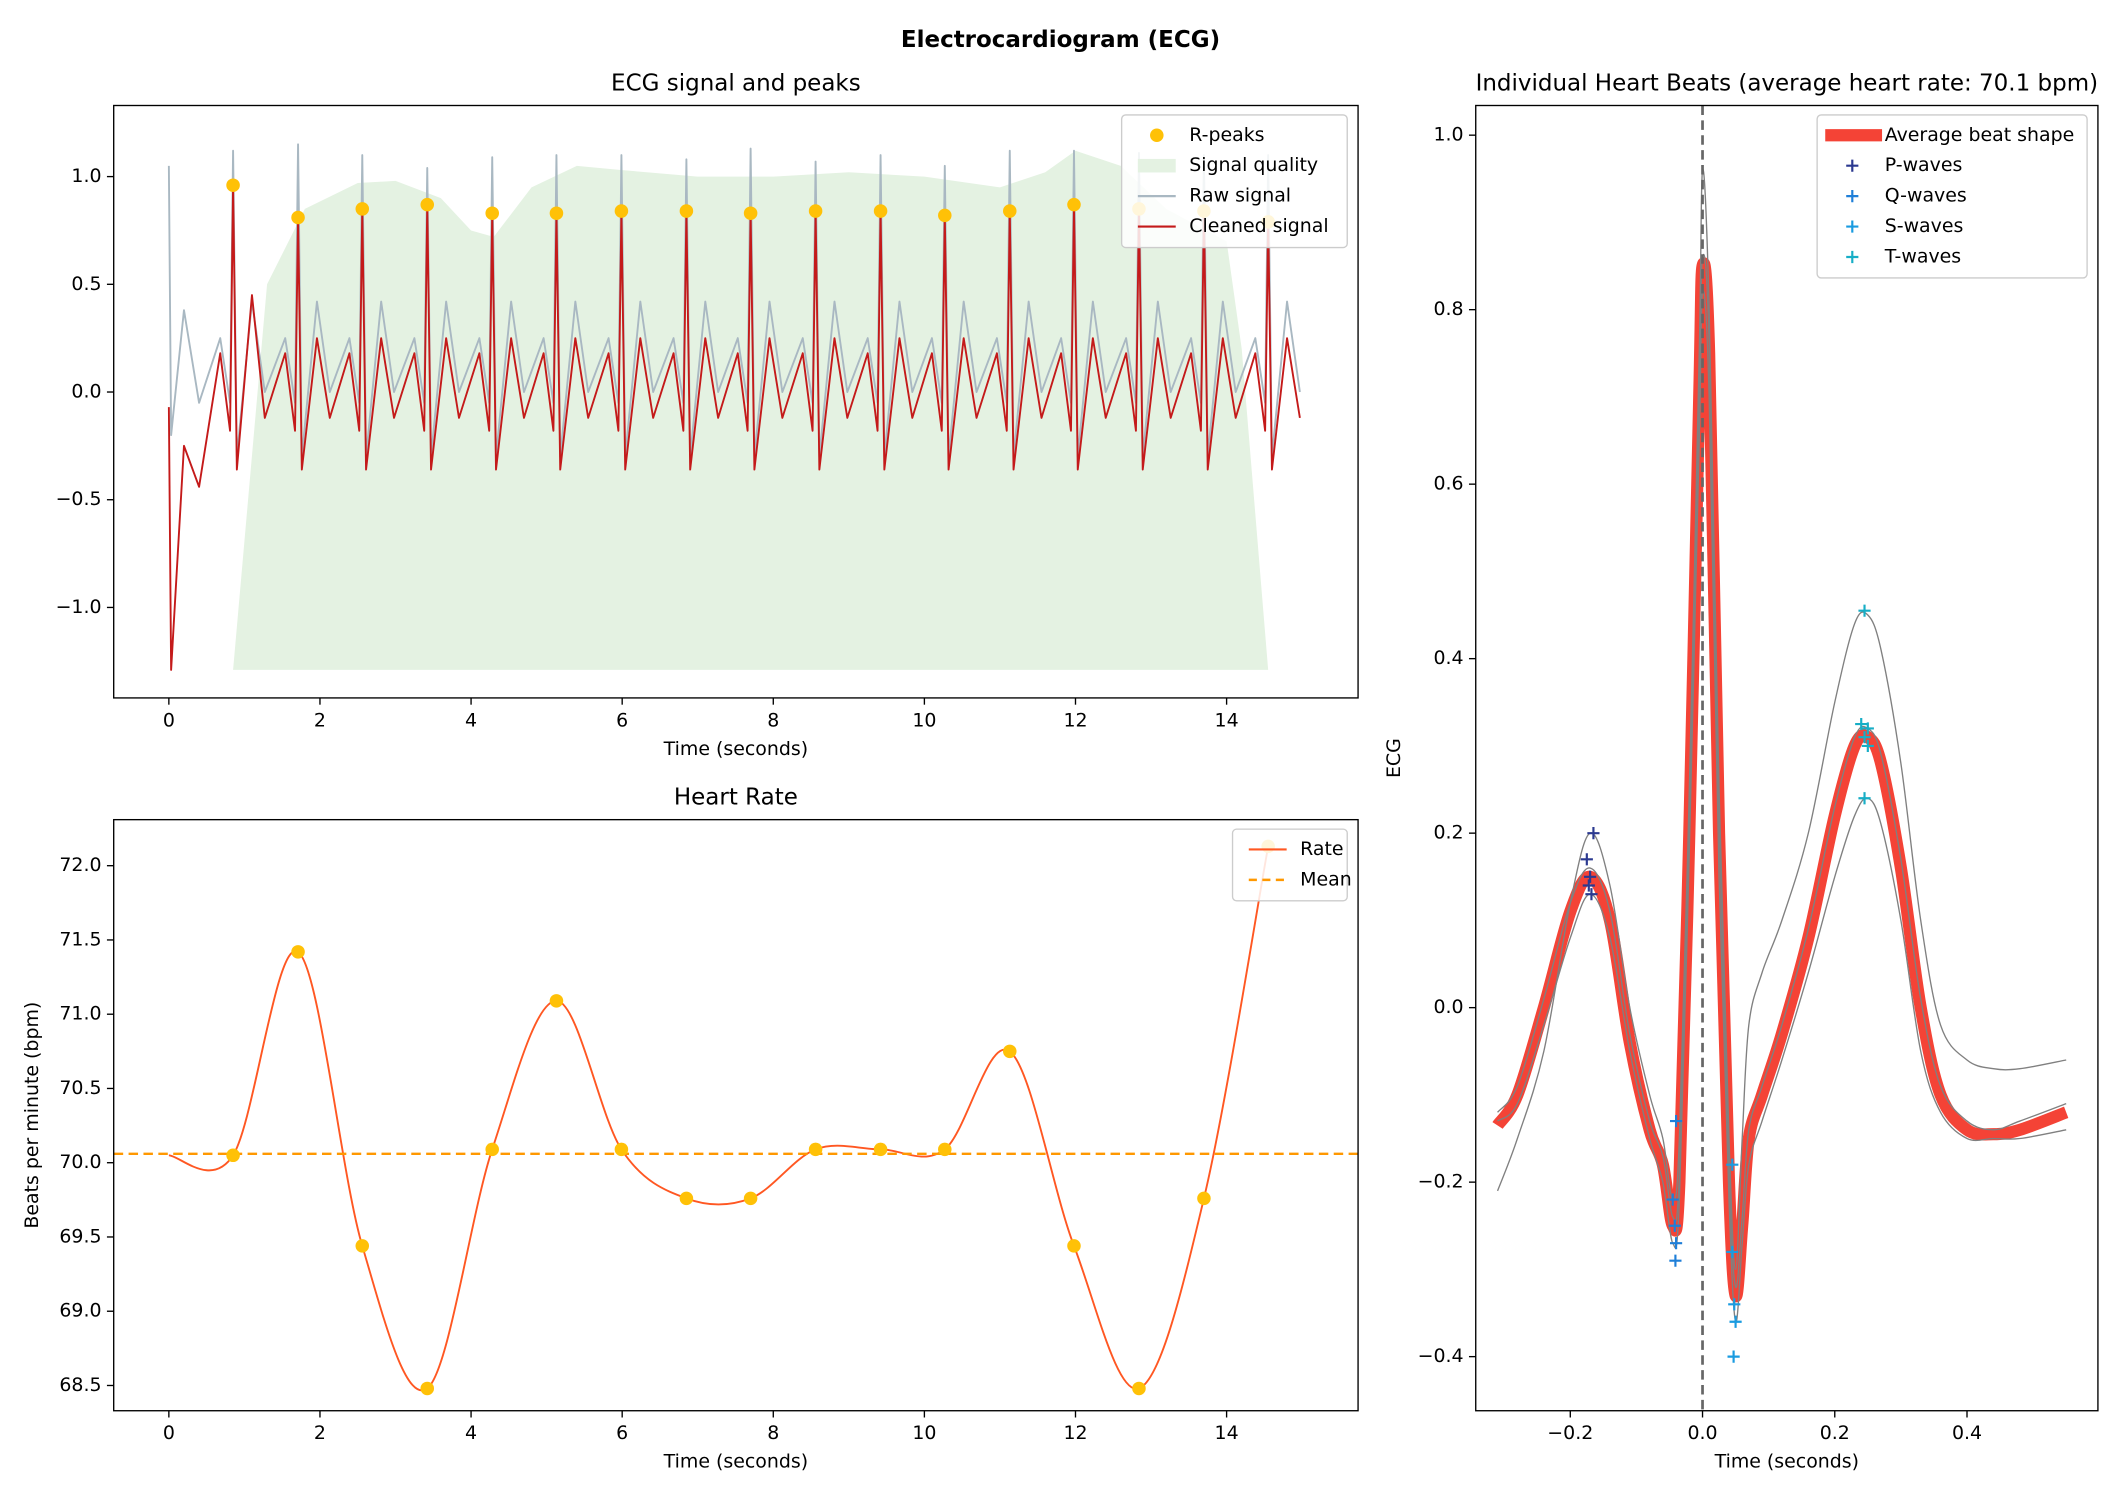  Describe the element at coordinates (32, 1115) in the screenshot. I see `y-axis-label: Beats per minute (bpm)` at that location.